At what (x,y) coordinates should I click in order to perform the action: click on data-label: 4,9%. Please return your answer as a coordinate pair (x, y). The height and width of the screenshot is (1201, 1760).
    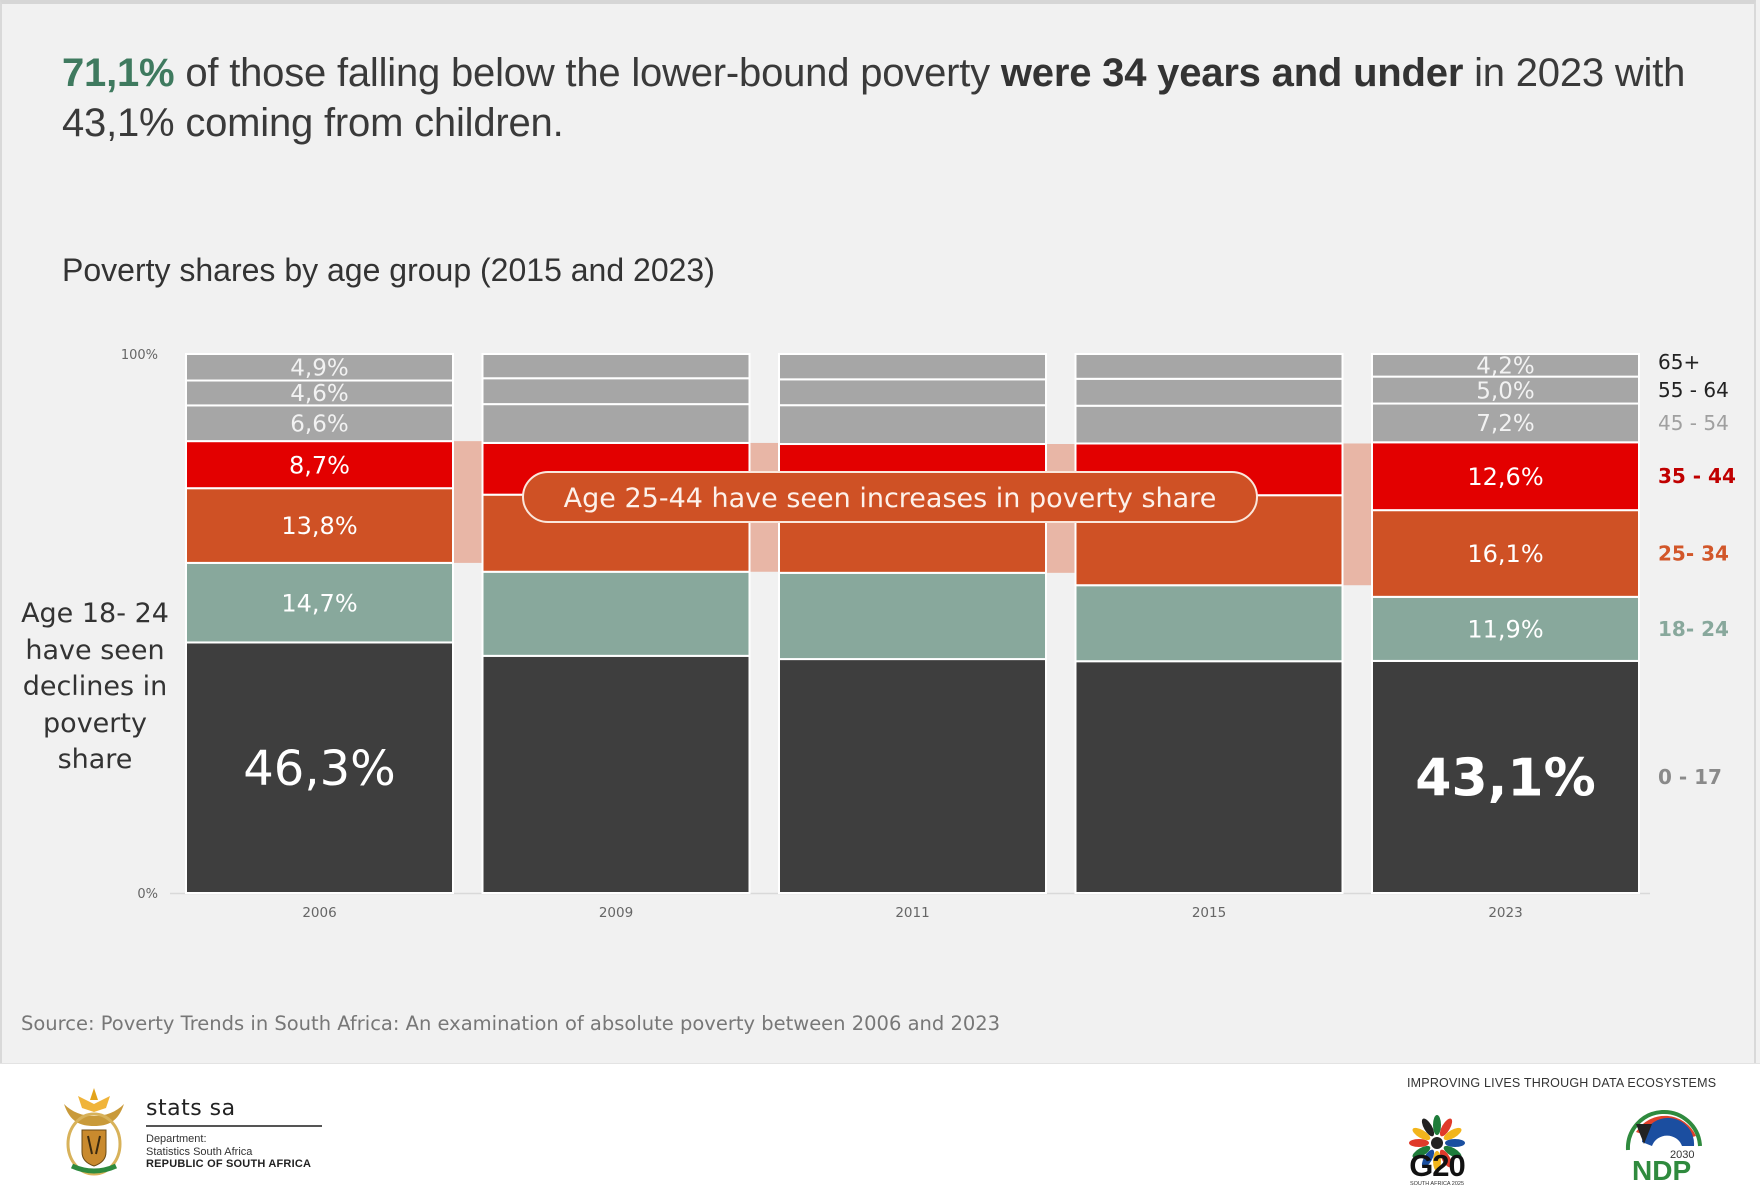
    Looking at the image, I should click on (319, 369).